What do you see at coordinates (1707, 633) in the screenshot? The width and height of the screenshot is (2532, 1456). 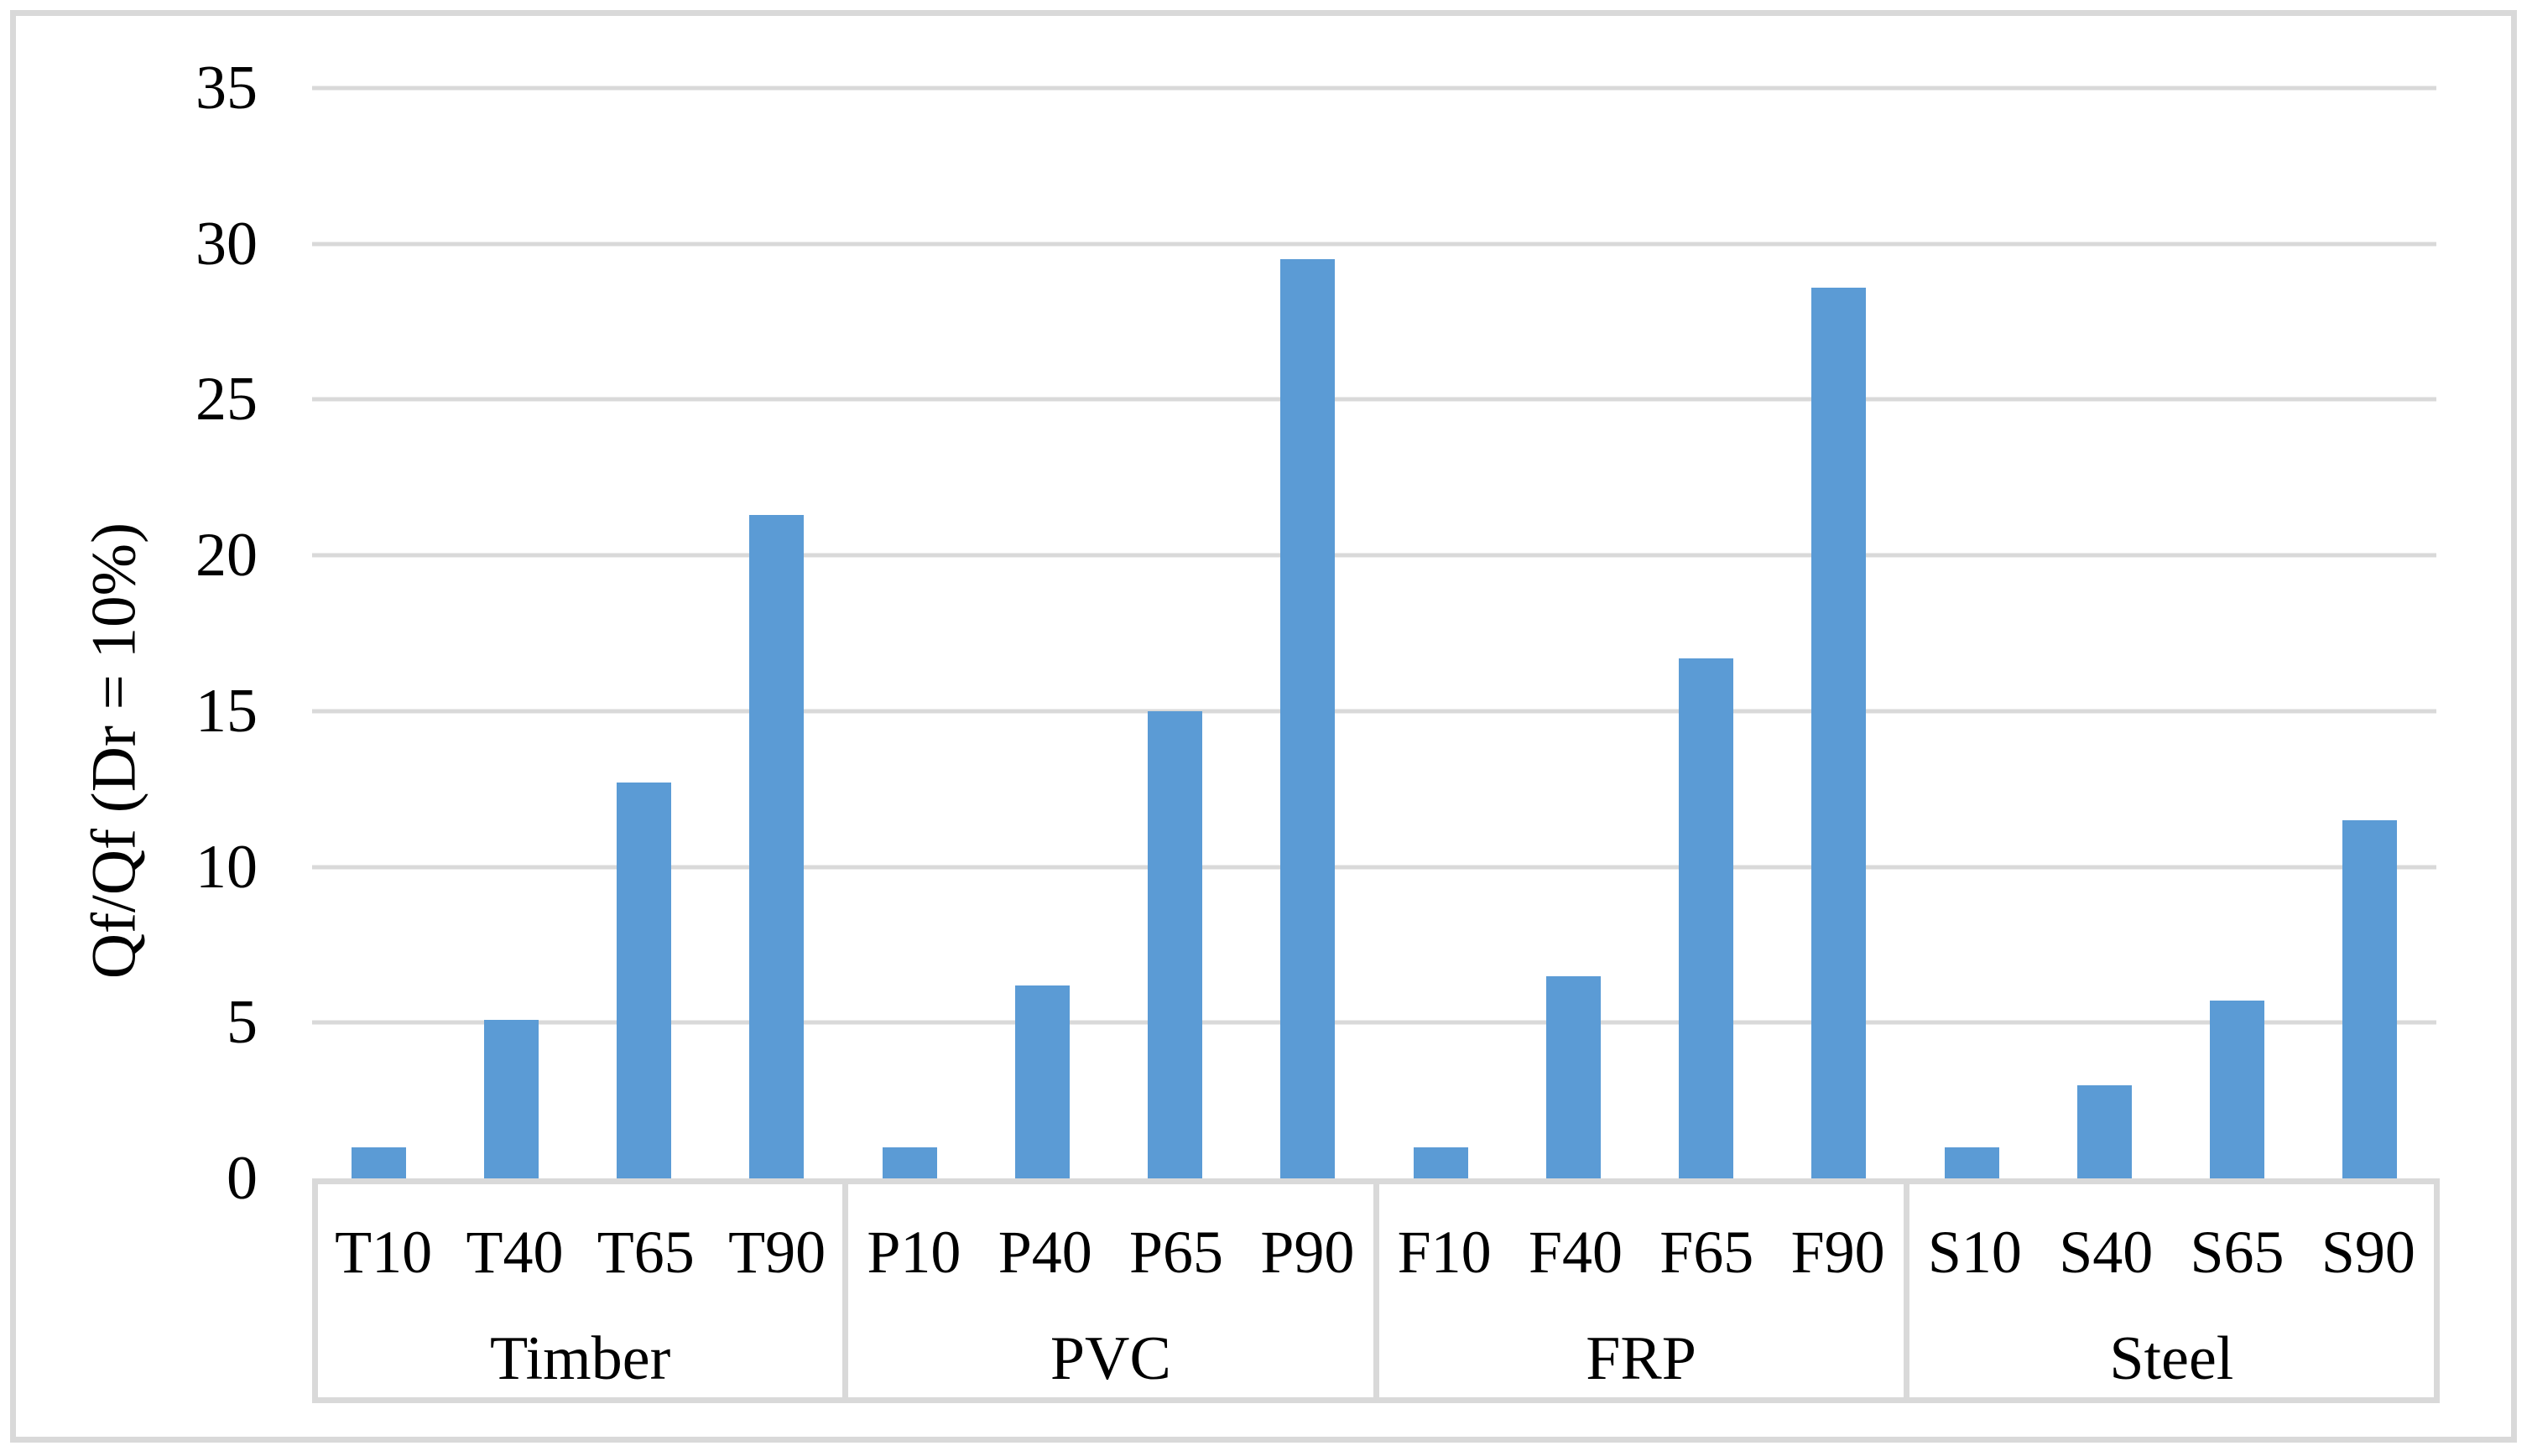 I see `bar-slot-F65` at bounding box center [1707, 633].